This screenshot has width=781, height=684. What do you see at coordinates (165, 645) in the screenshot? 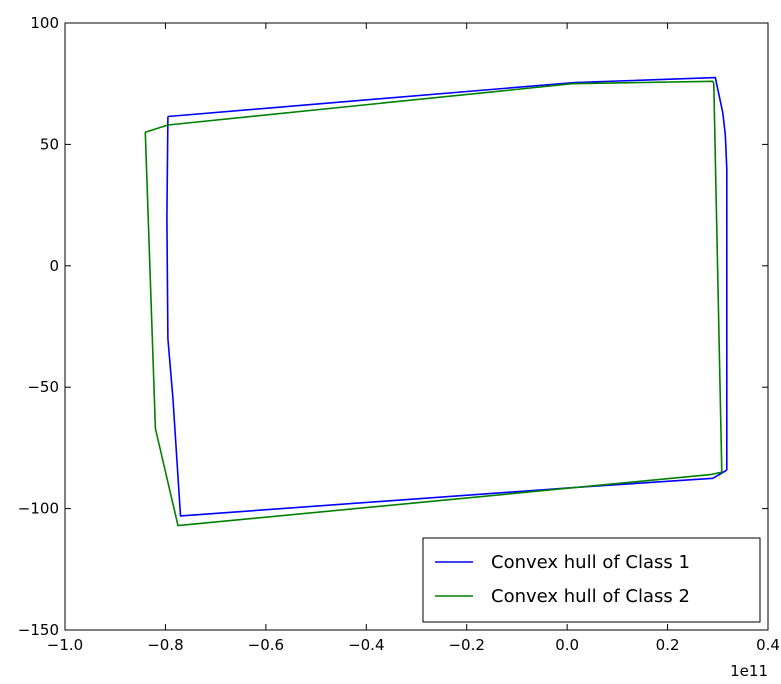
I see `x-tick-label: −0.8` at bounding box center [165, 645].